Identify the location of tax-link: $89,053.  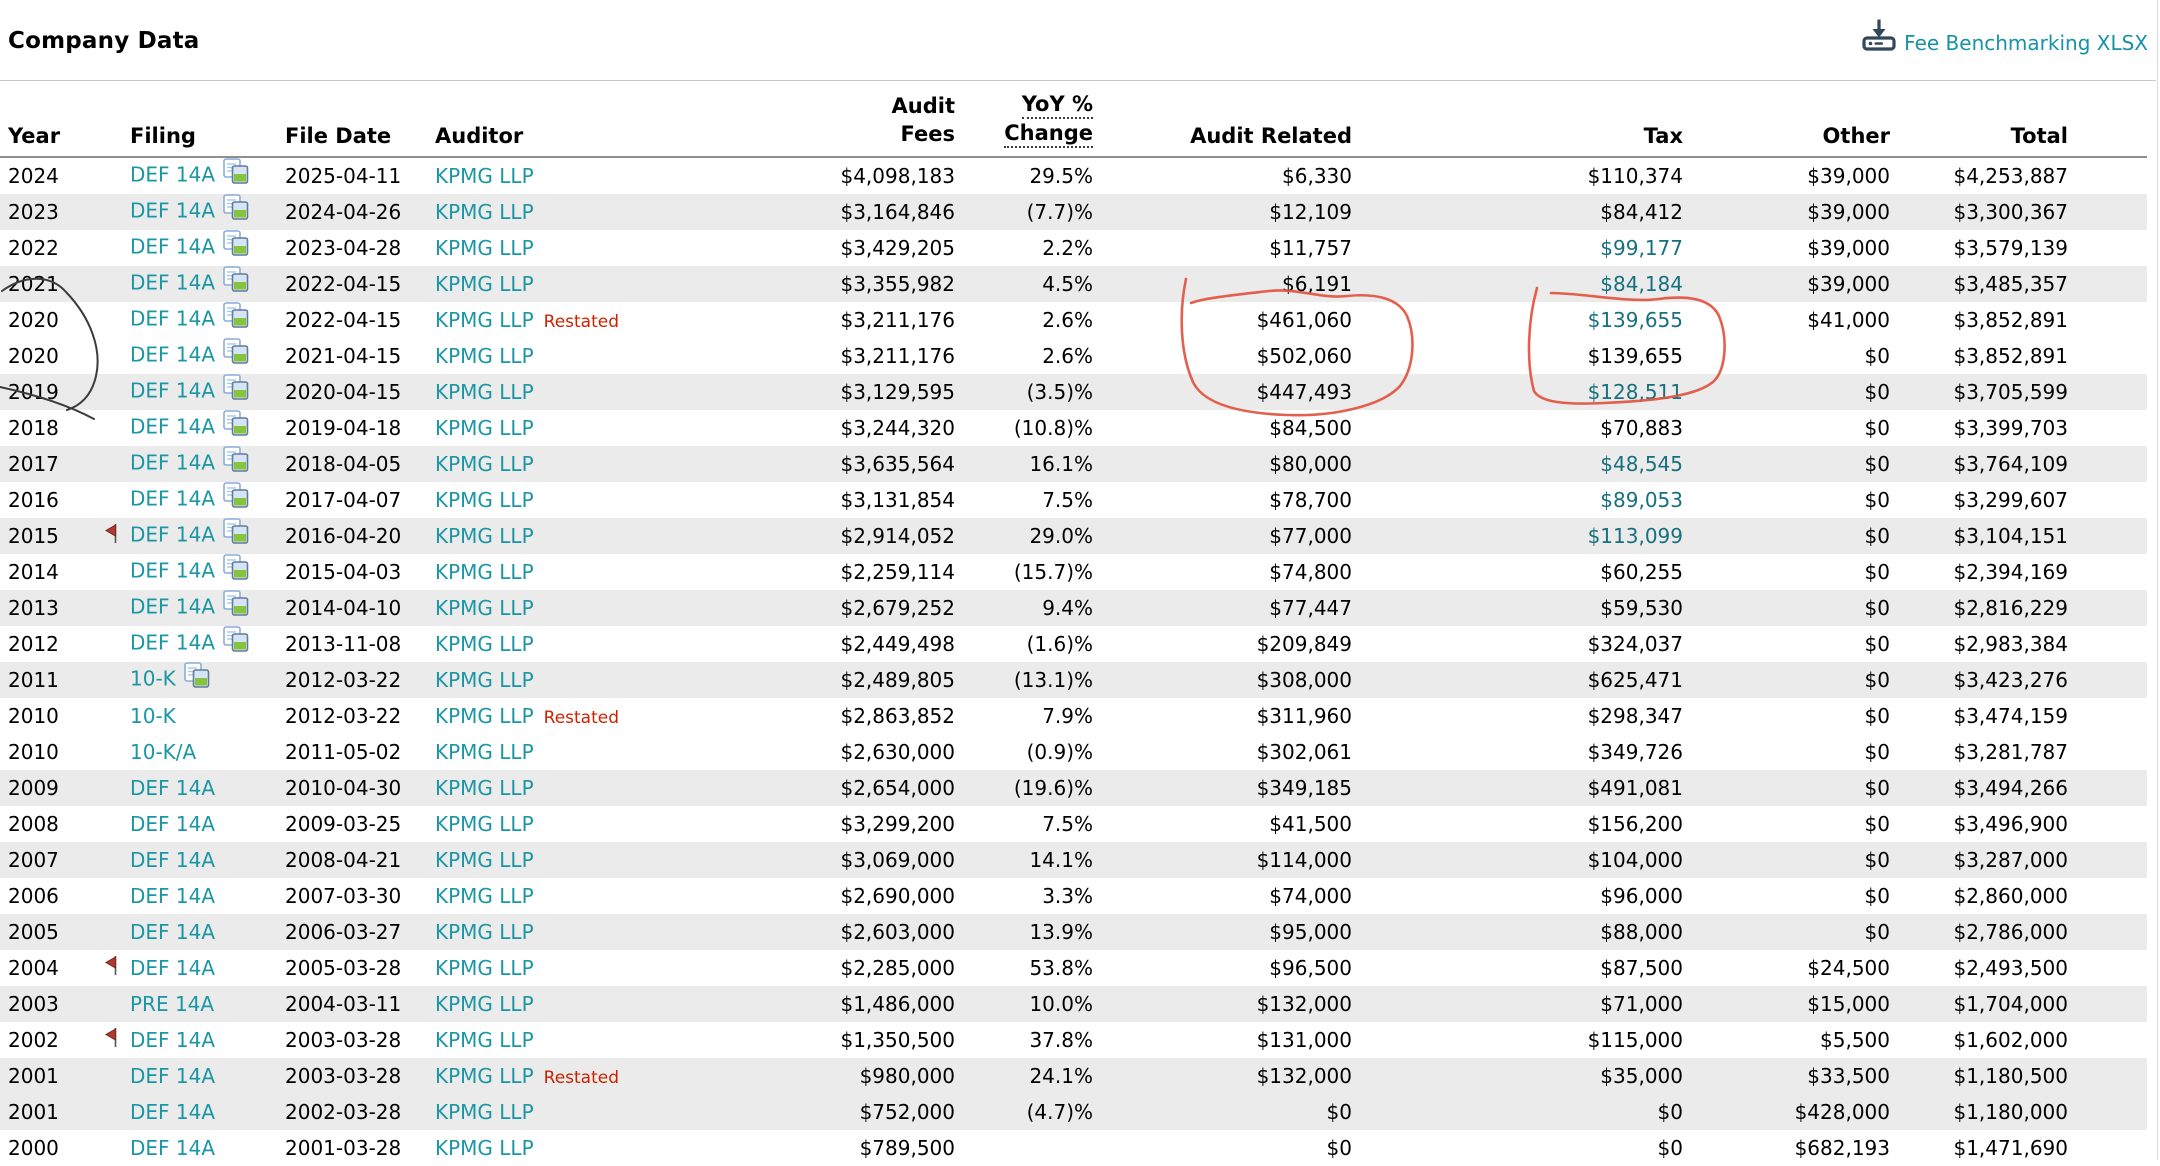
(1641, 500).